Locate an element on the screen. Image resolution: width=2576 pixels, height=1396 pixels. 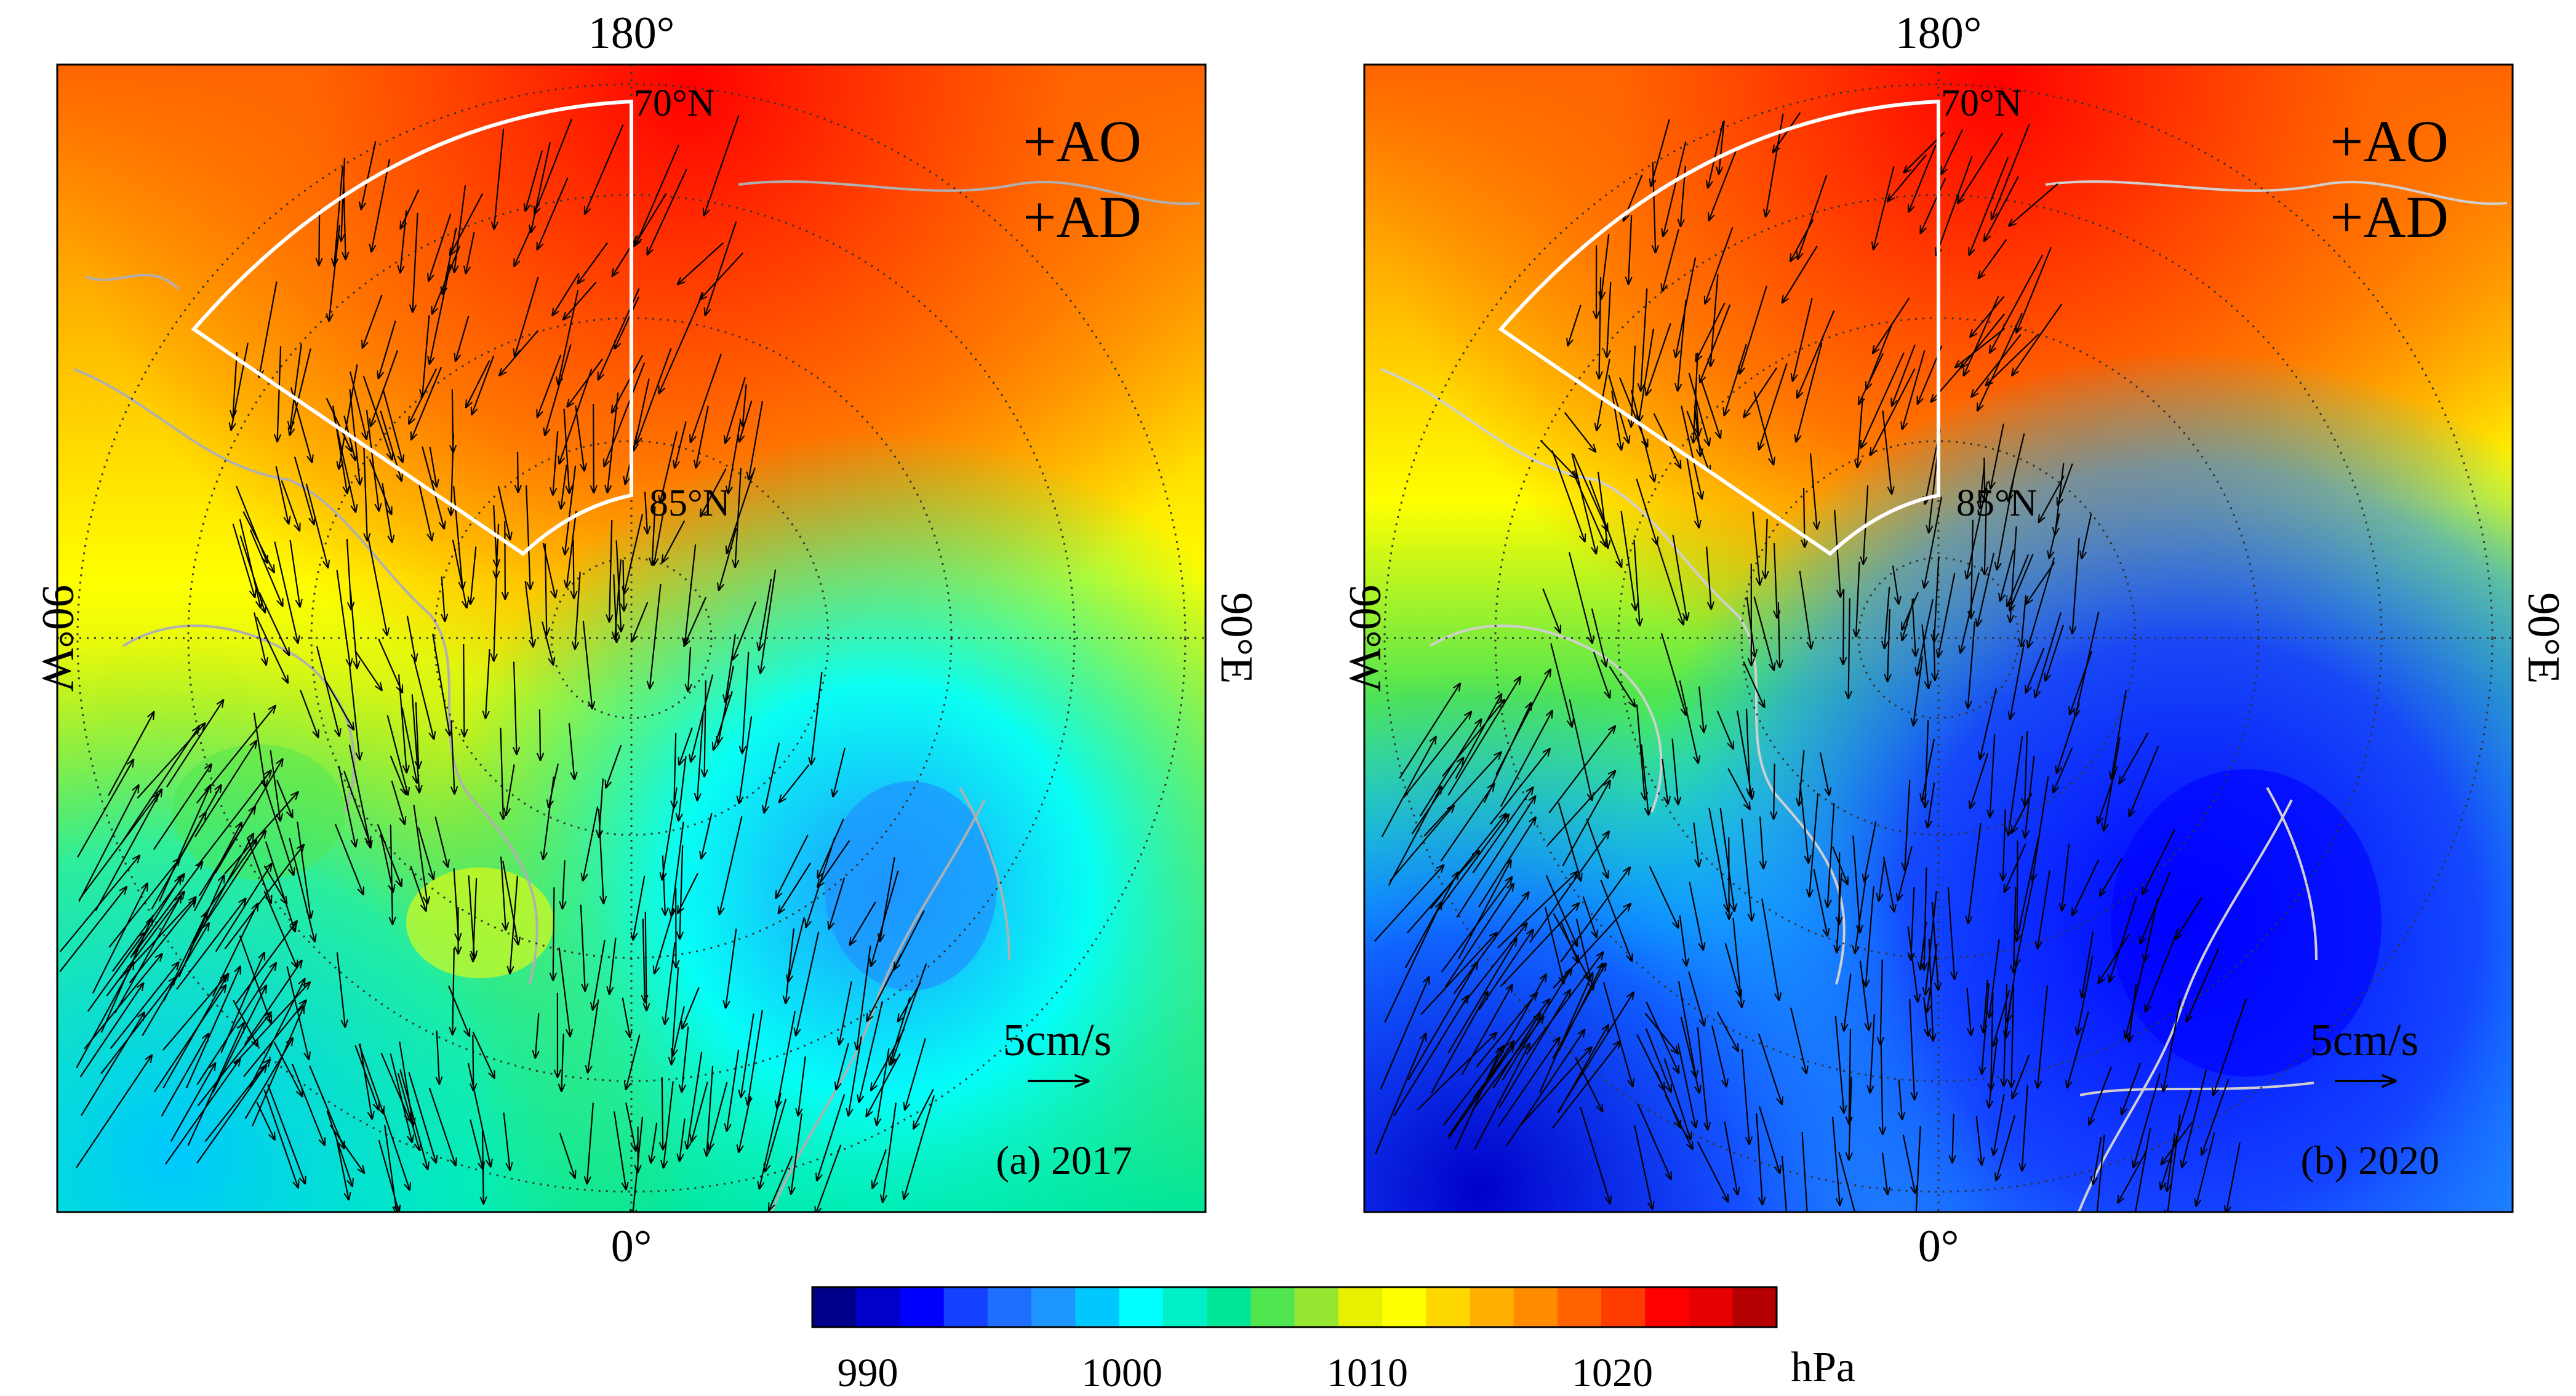
panel-b-lat-70-label: 70°N is located at coordinates (1981, 103).